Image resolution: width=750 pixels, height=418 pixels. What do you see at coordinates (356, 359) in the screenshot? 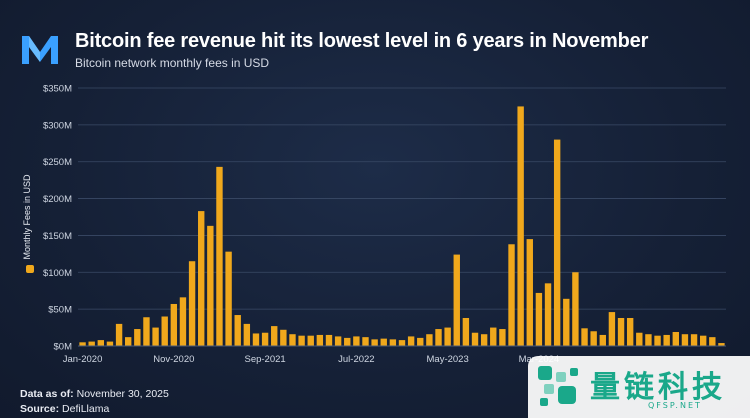
I see `x-tick-label: Jul-2022` at bounding box center [356, 359].